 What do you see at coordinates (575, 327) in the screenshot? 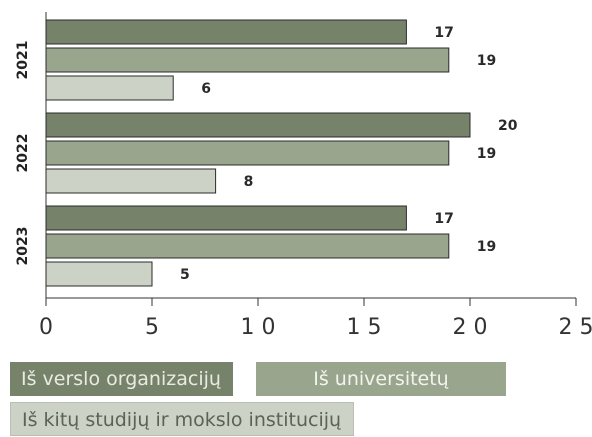
I see `x-tick-label: 2 5` at bounding box center [575, 327].